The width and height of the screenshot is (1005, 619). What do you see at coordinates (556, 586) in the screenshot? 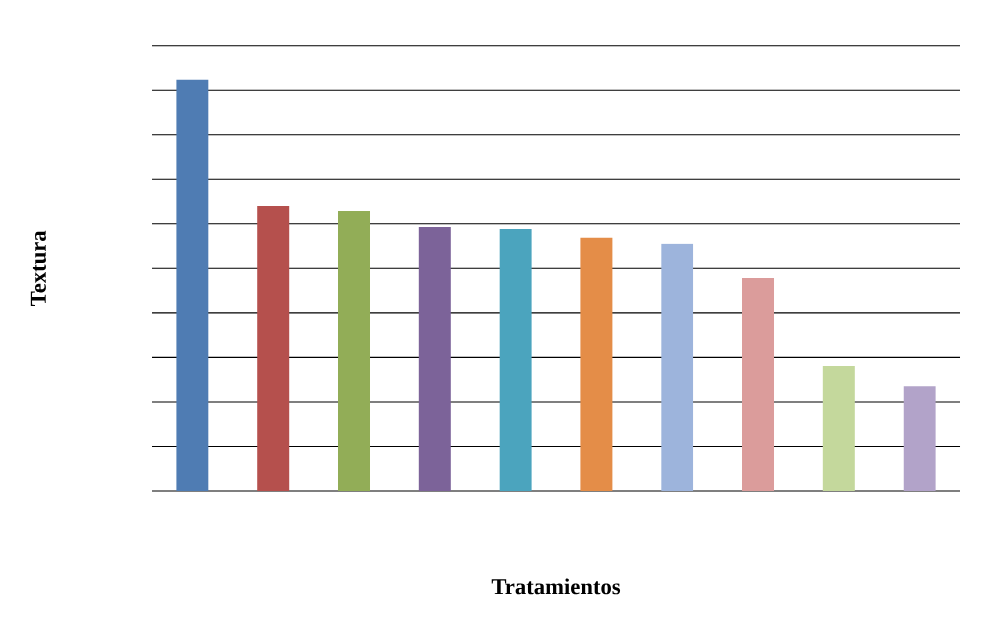
I see `x-axis-title: Tratamientos` at bounding box center [556, 586].